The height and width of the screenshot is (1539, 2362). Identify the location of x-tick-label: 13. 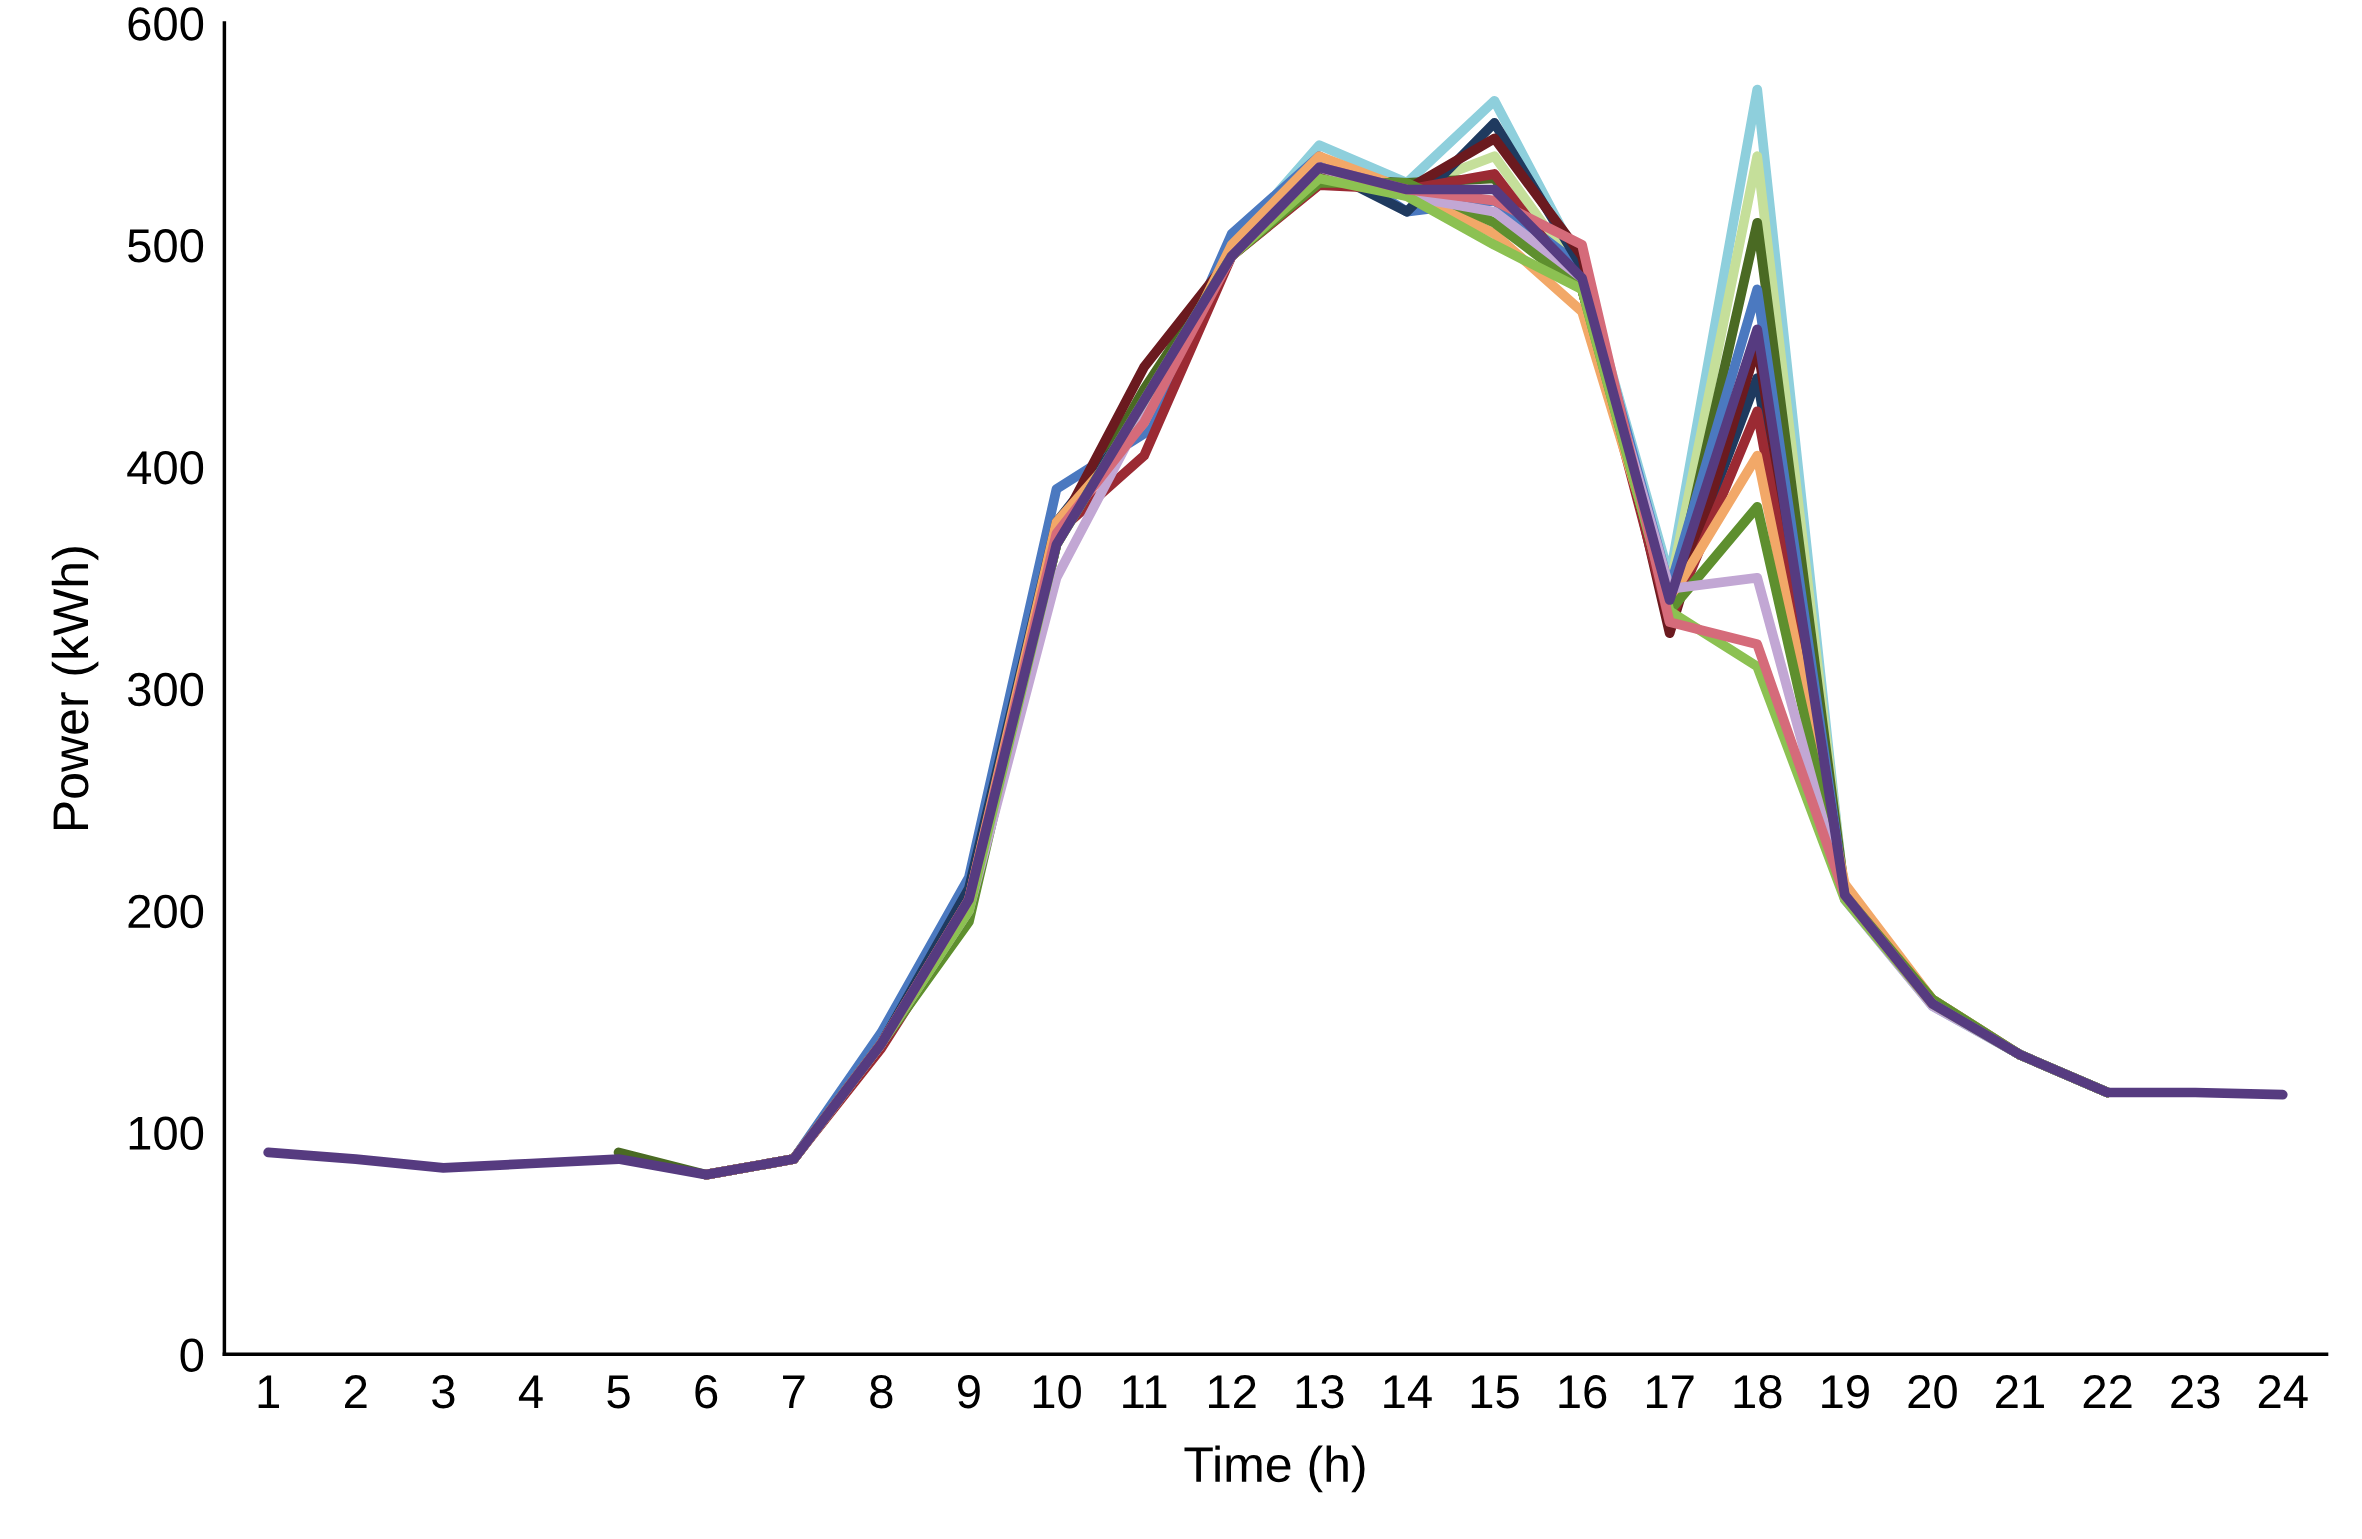
(1320, 1392).